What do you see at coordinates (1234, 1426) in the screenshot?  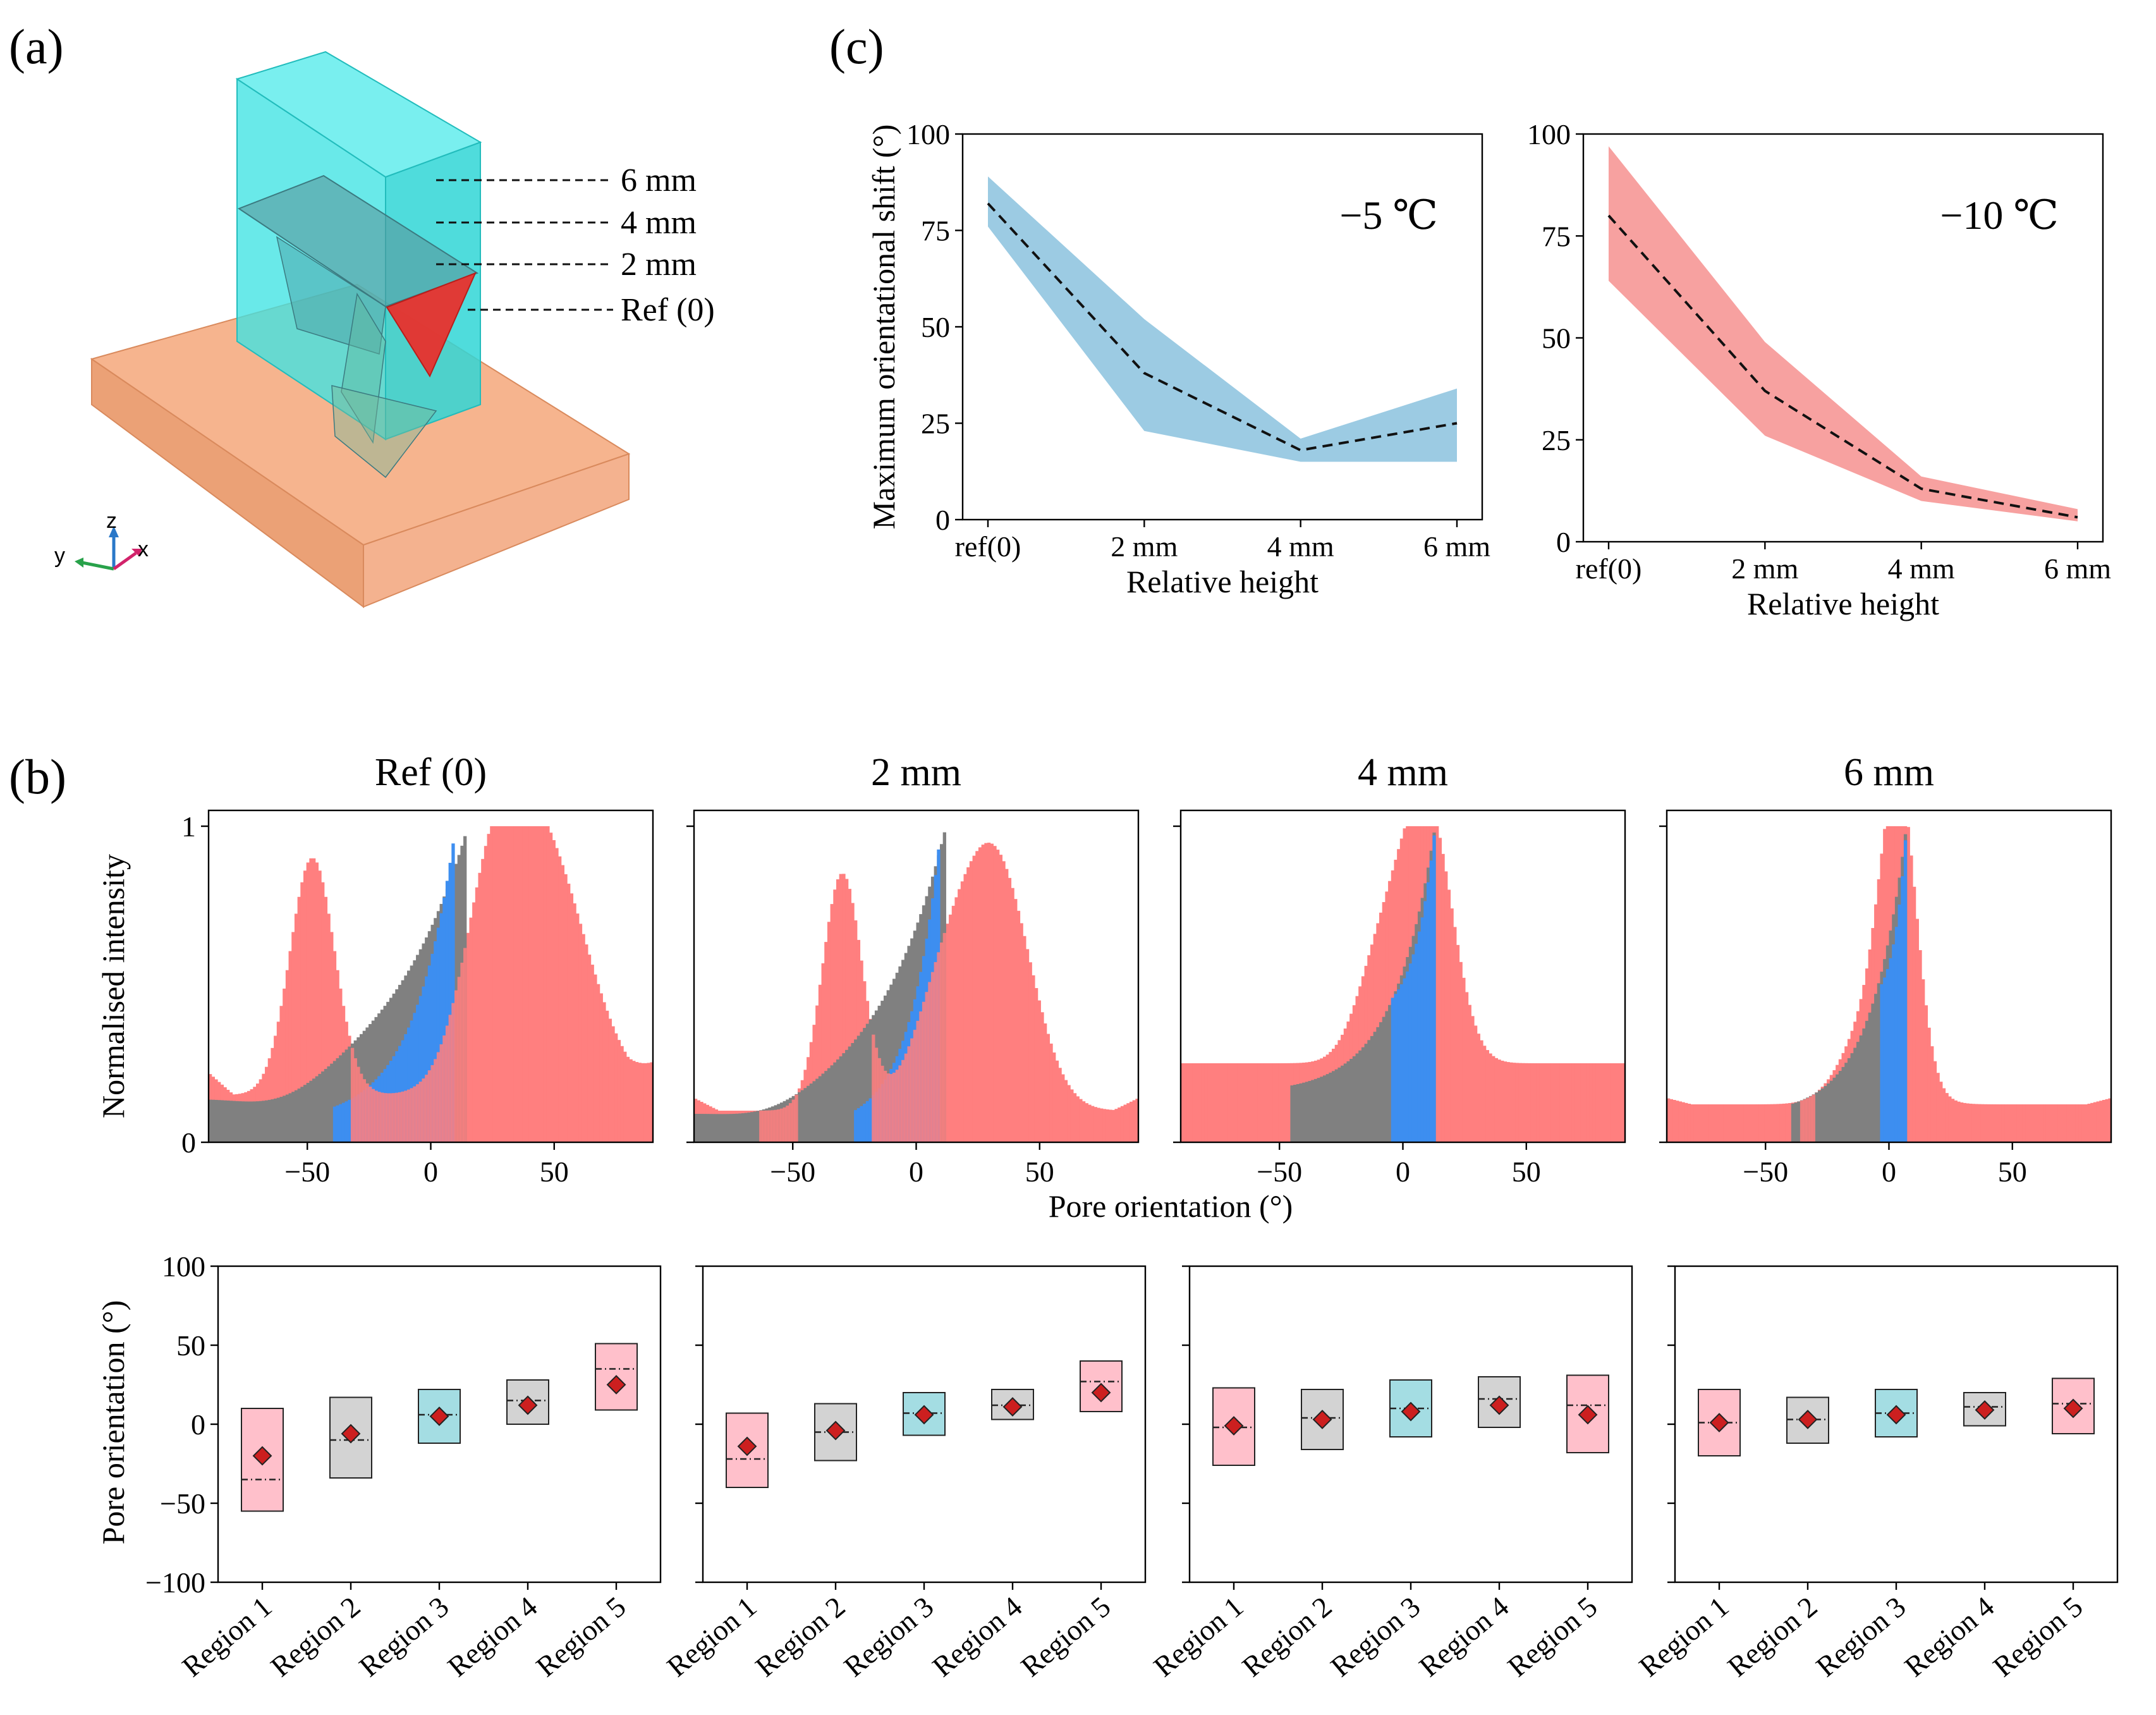 I see `mean-marker` at bounding box center [1234, 1426].